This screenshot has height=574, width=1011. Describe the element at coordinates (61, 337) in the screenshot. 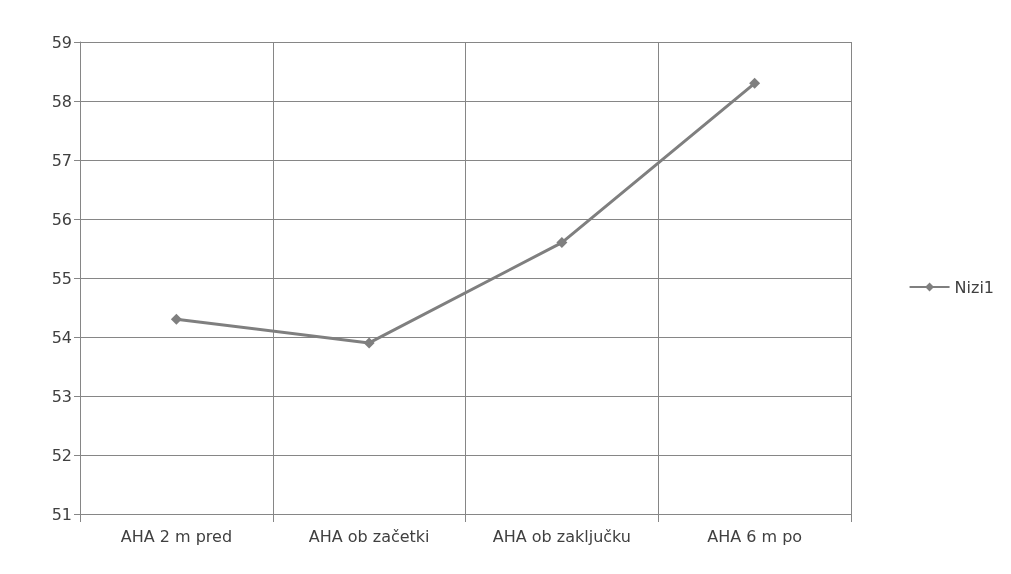

I see `y-tick-label: 54` at that location.